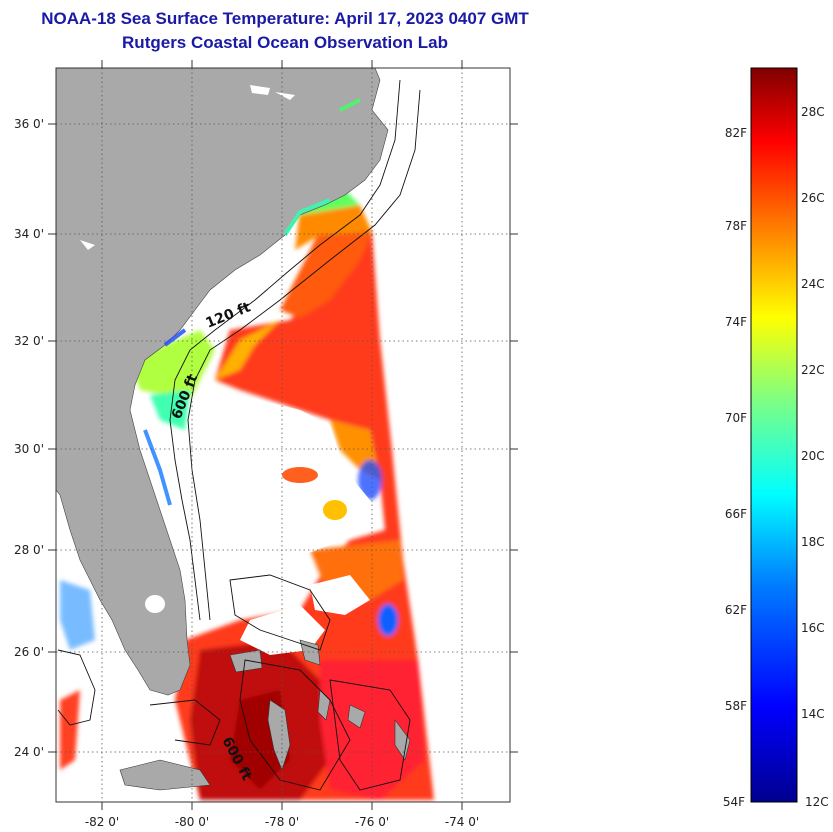  What do you see at coordinates (192, 822) in the screenshot?
I see `lon-tick-label: -80 0'` at bounding box center [192, 822].